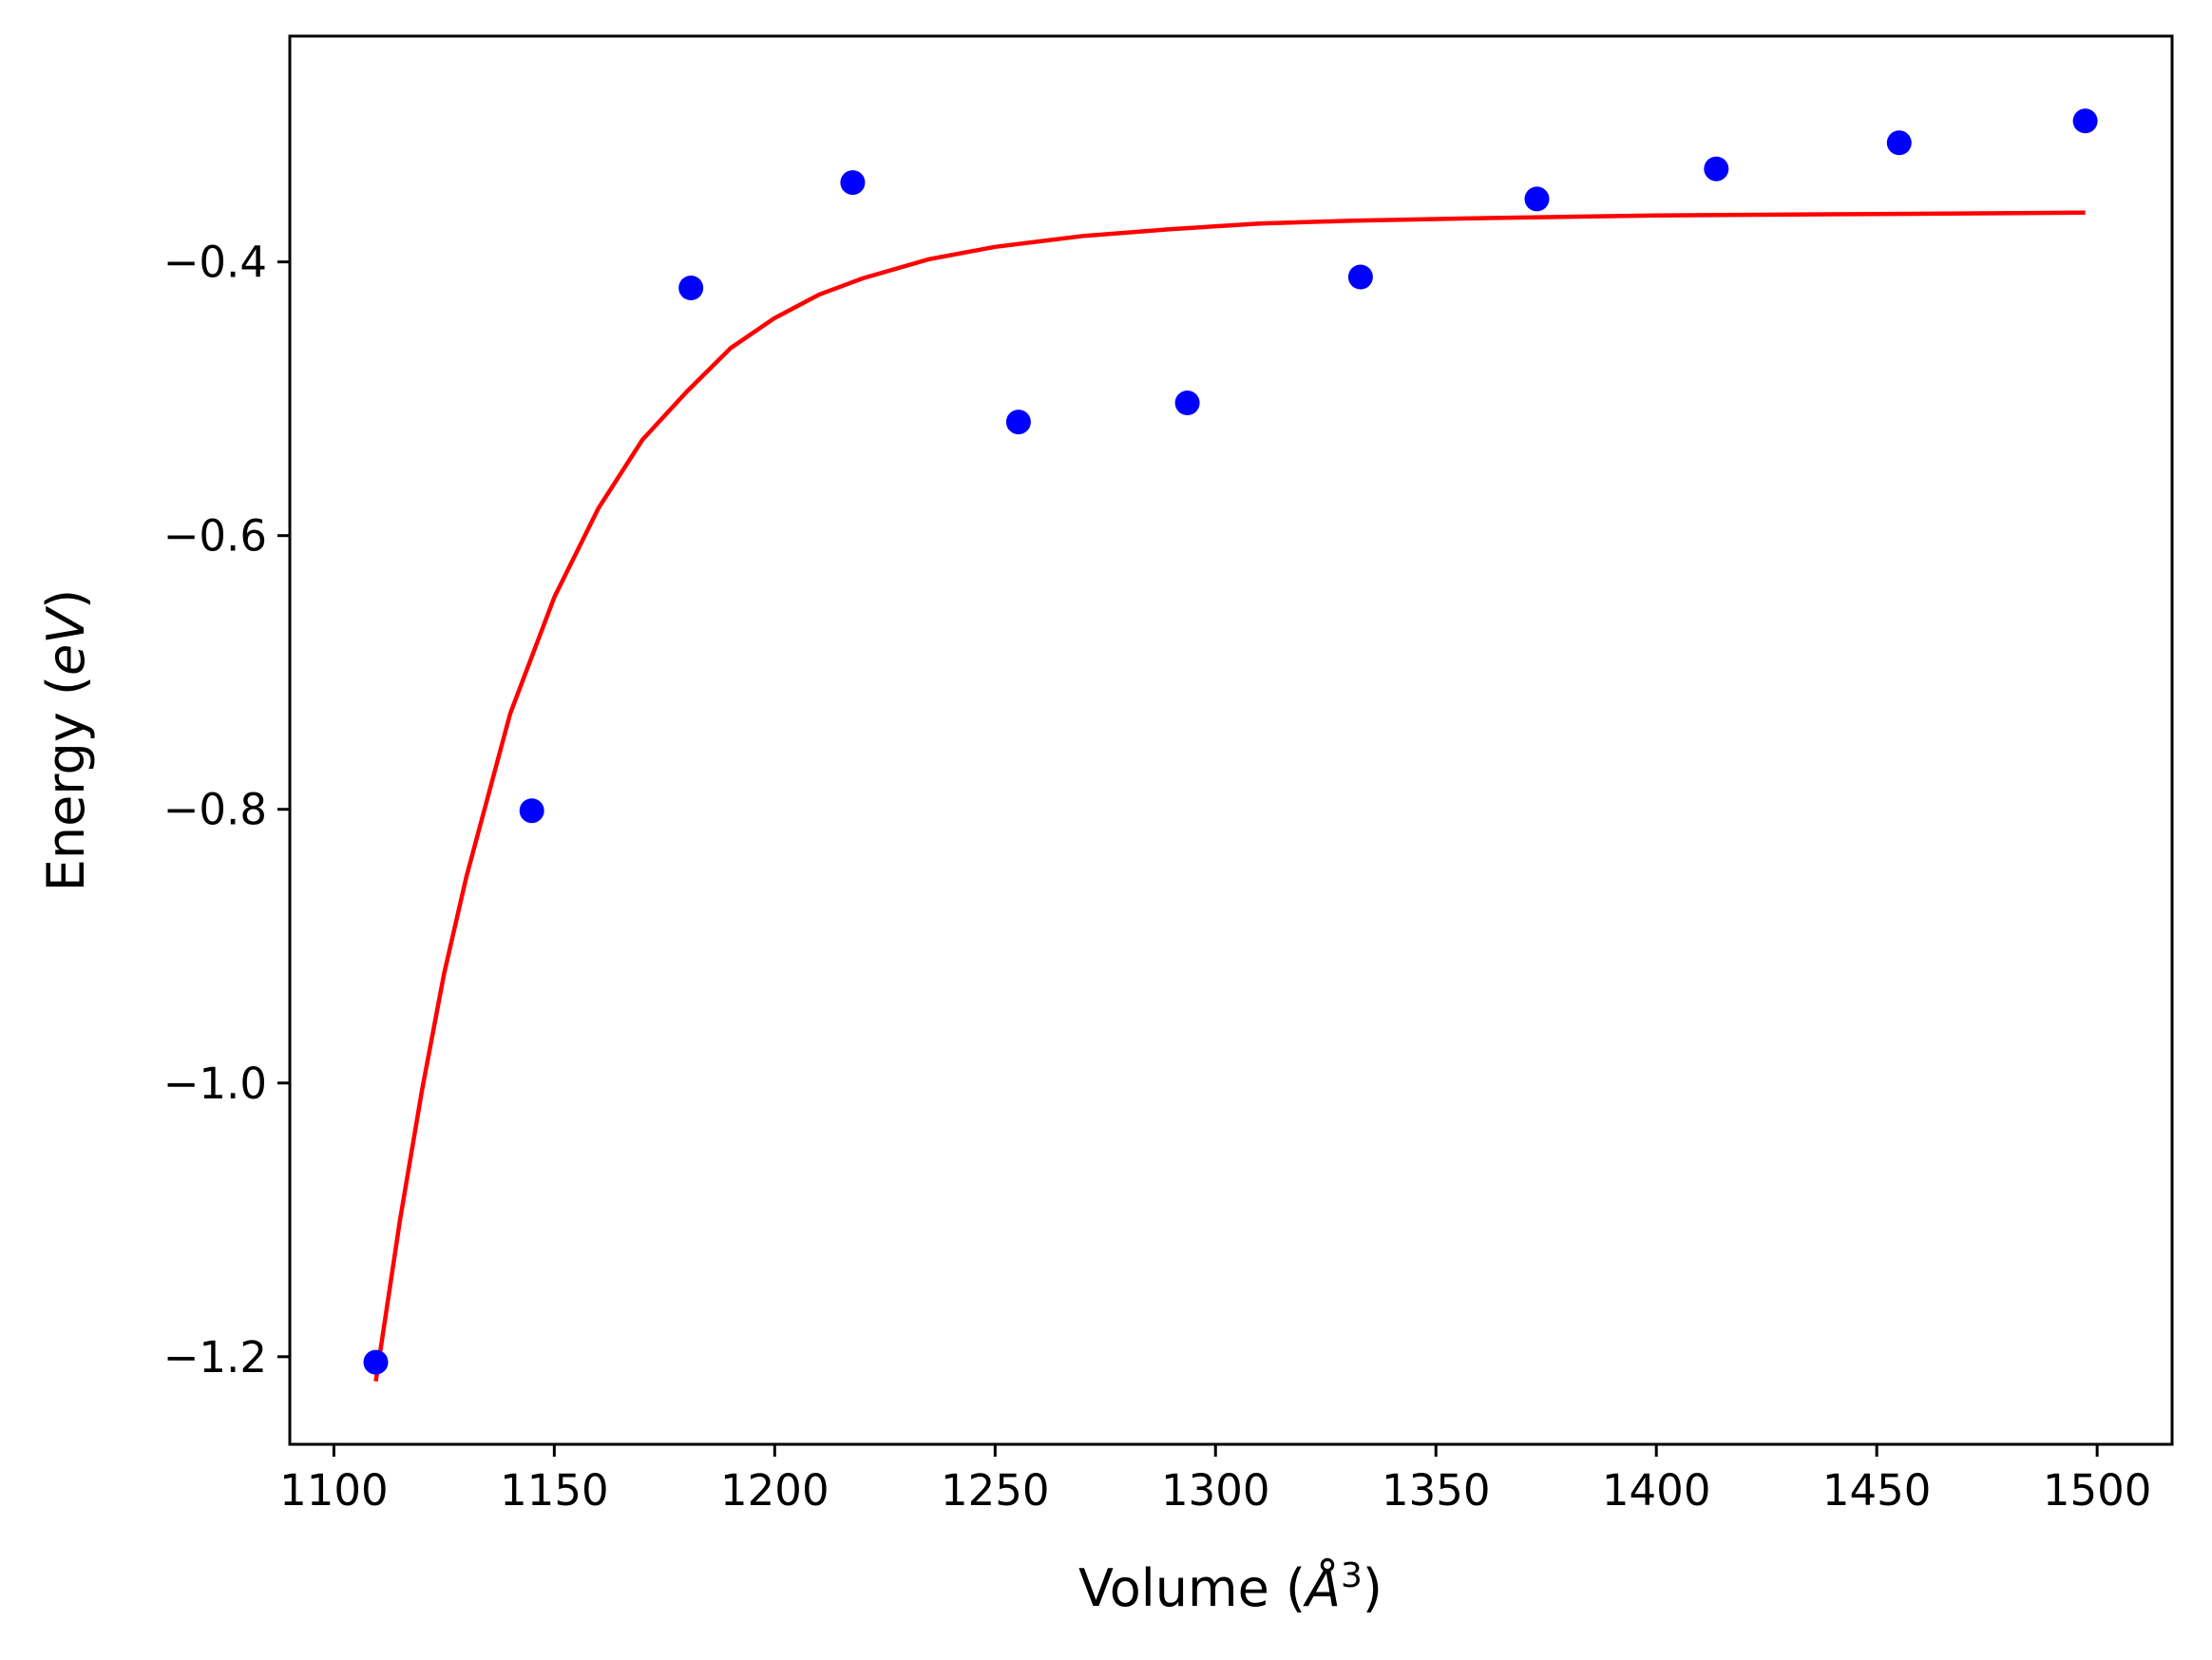  Describe the element at coordinates (554, 1490) in the screenshot. I see `x-tick-label: 1150` at that location.